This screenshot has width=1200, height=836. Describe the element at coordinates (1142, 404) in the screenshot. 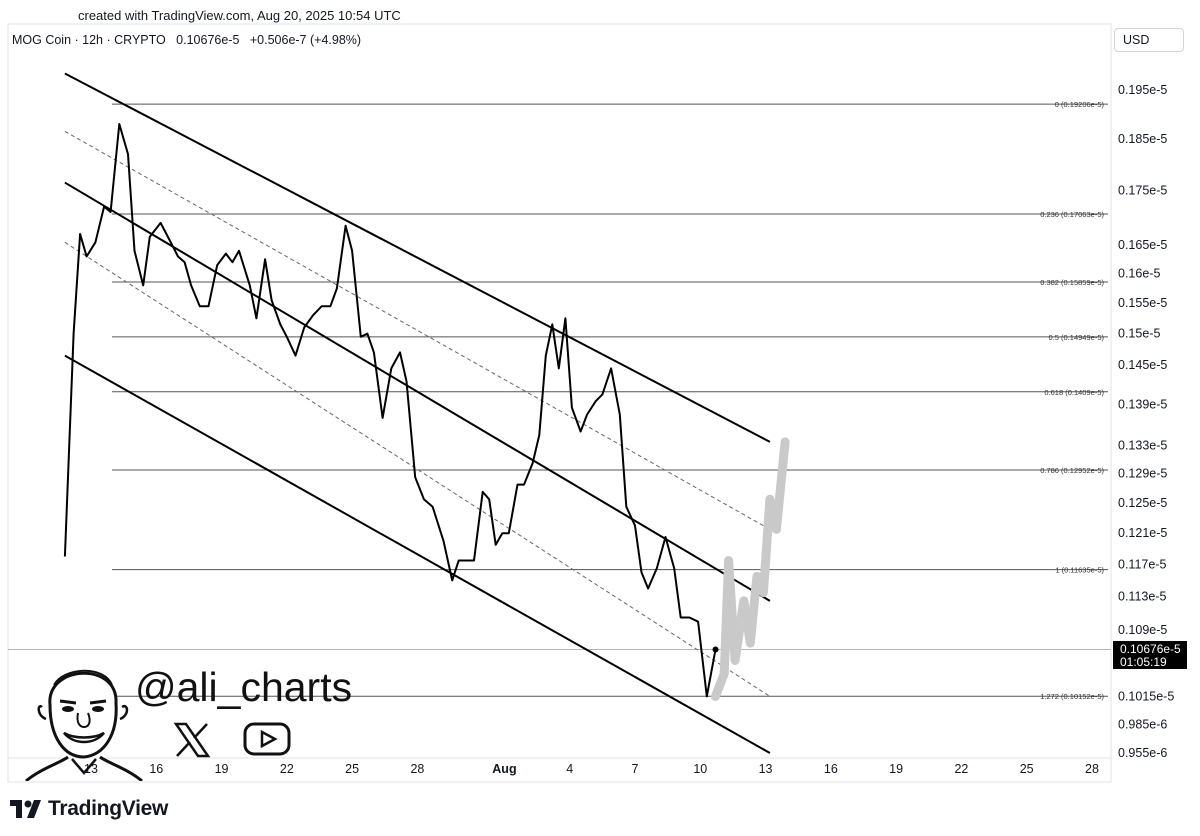

I see `price-tick-label: 0.139e-5` at that location.